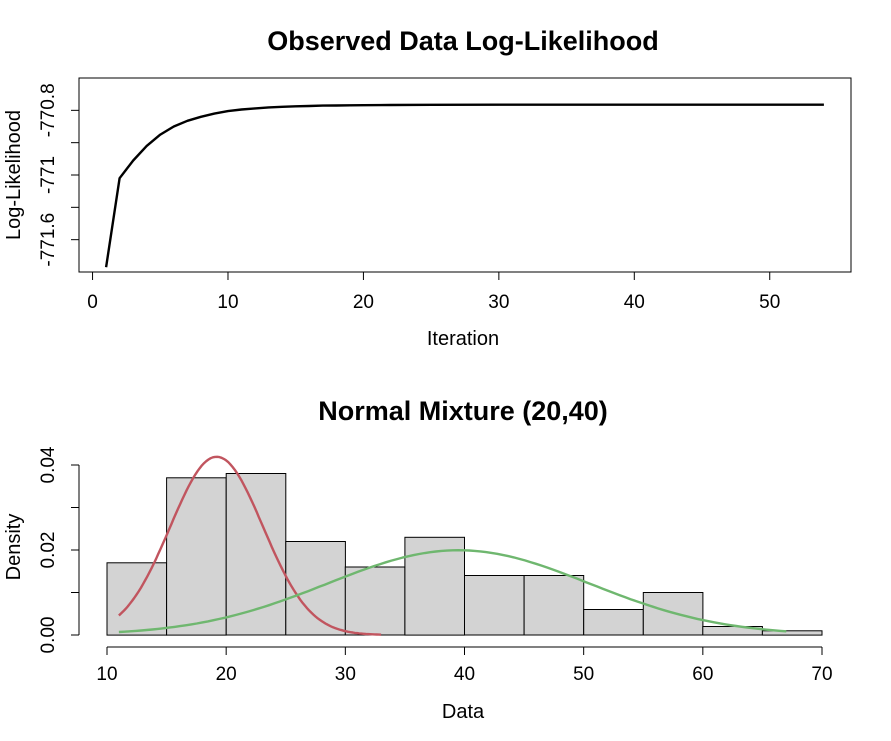  What do you see at coordinates (463, 411) in the screenshot?
I see `mixture-title: Normal Mixture (20,40)` at bounding box center [463, 411].